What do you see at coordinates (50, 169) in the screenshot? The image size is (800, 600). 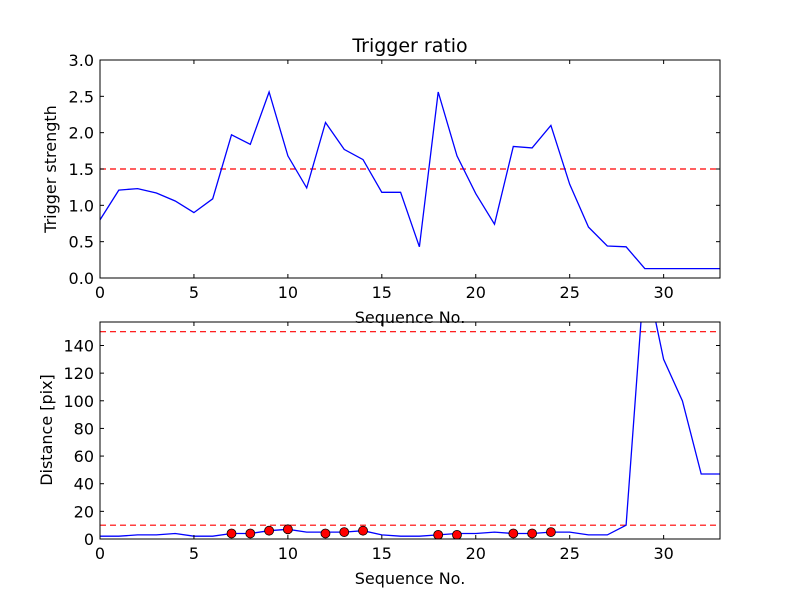 I see `y-axis-label: Trigger strength` at bounding box center [50, 169].